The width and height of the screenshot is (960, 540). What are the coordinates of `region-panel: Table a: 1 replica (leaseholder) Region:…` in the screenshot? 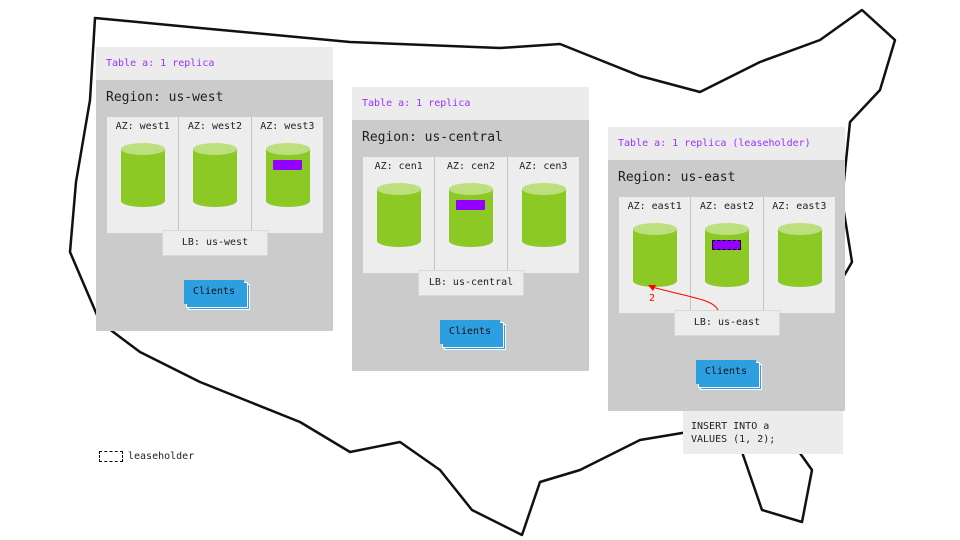 It's located at (726, 269).